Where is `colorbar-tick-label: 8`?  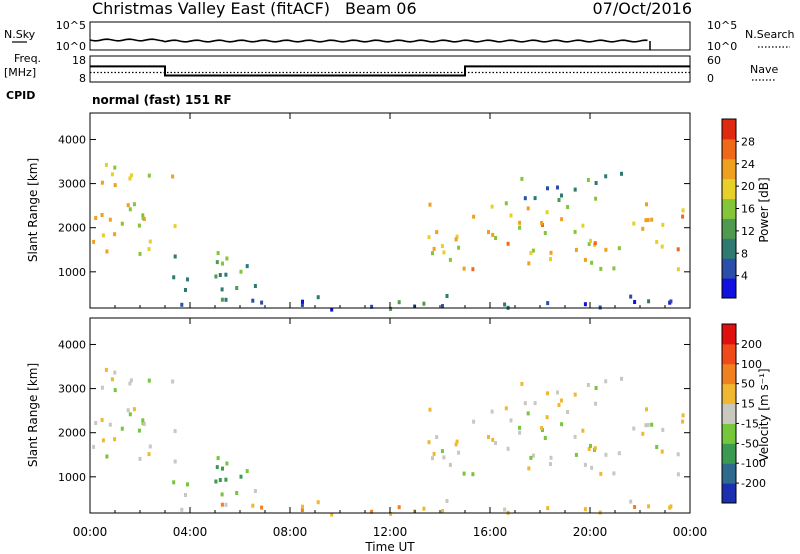
colorbar-tick-label: 8 is located at coordinates (744, 253).